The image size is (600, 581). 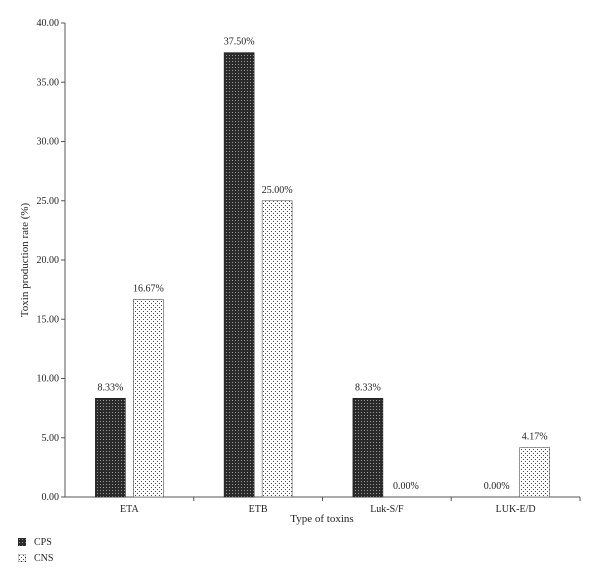 What do you see at coordinates (22, 558) in the screenshot?
I see `legend-swatch-cns` at bounding box center [22, 558].